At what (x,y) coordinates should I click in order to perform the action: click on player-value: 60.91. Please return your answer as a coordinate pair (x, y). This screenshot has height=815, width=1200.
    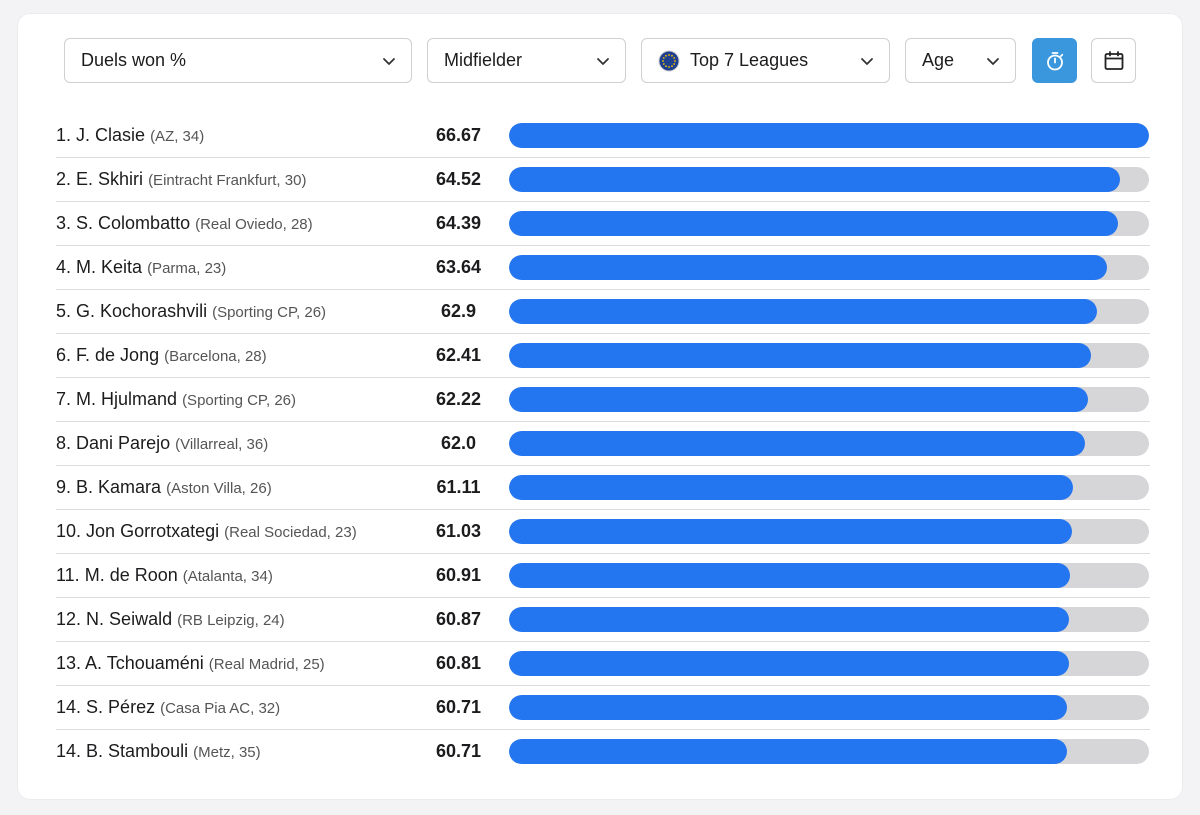
    Looking at the image, I should click on (458, 575).